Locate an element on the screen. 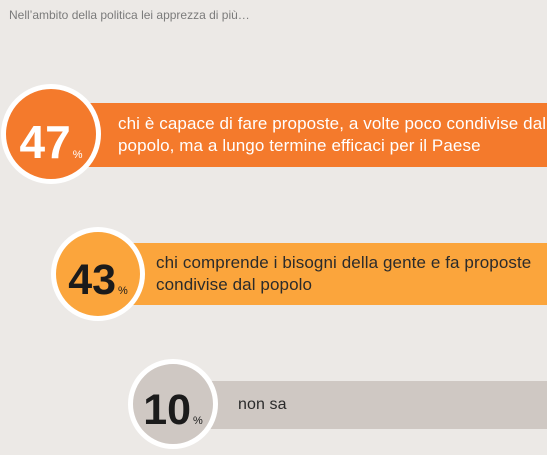 The height and width of the screenshot is (455, 547). percentage-value-2: 43 is located at coordinates (92, 280).